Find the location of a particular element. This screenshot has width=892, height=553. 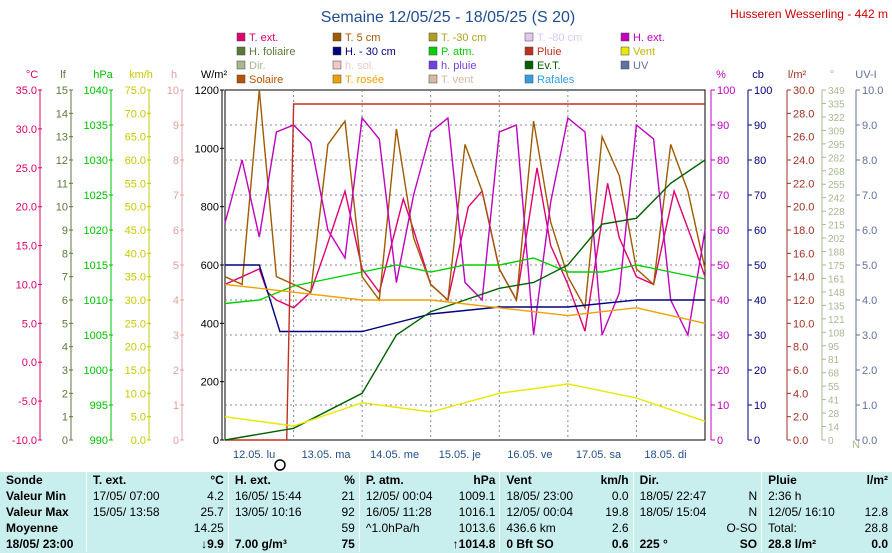

left-axis-tick-label: 25.0 is located at coordinates (135, 324).